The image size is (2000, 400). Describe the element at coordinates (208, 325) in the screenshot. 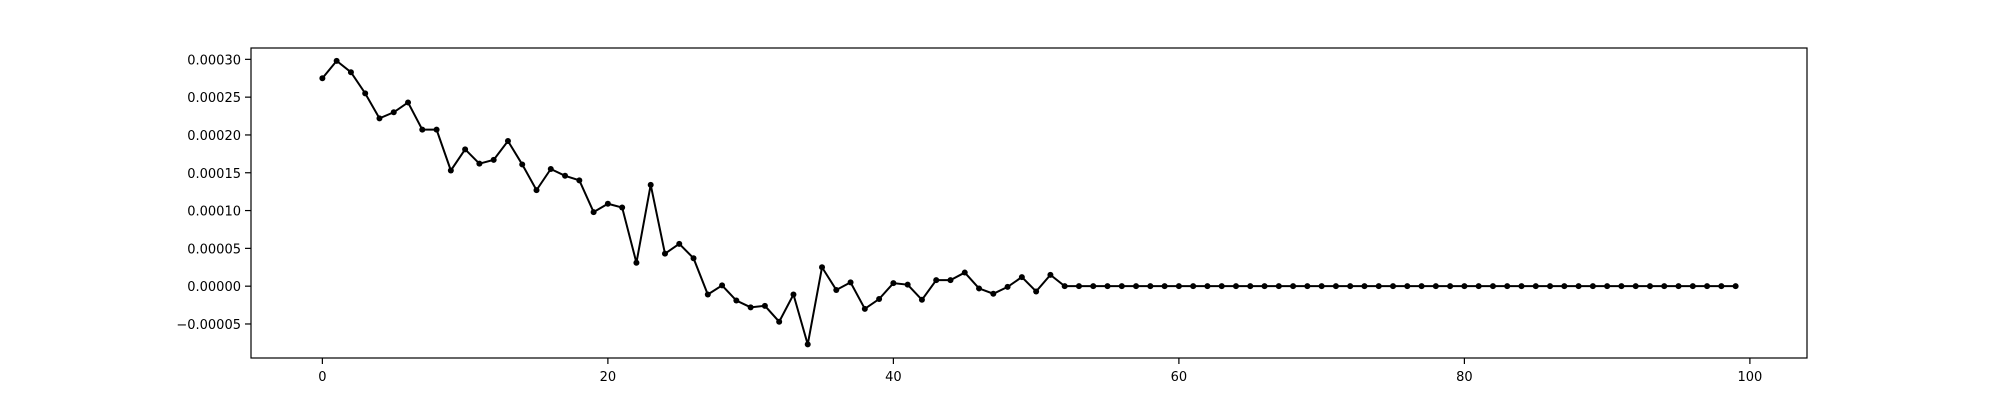

I see `y-tick-label: −0.00005` at that location.